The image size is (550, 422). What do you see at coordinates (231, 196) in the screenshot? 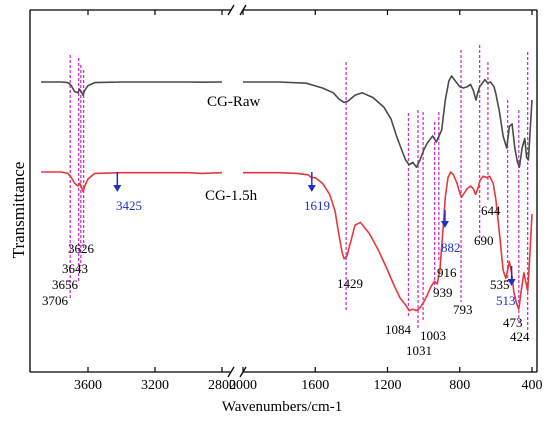
I see `series-label-cg-1-5h: CG-1.5h` at bounding box center [231, 196].